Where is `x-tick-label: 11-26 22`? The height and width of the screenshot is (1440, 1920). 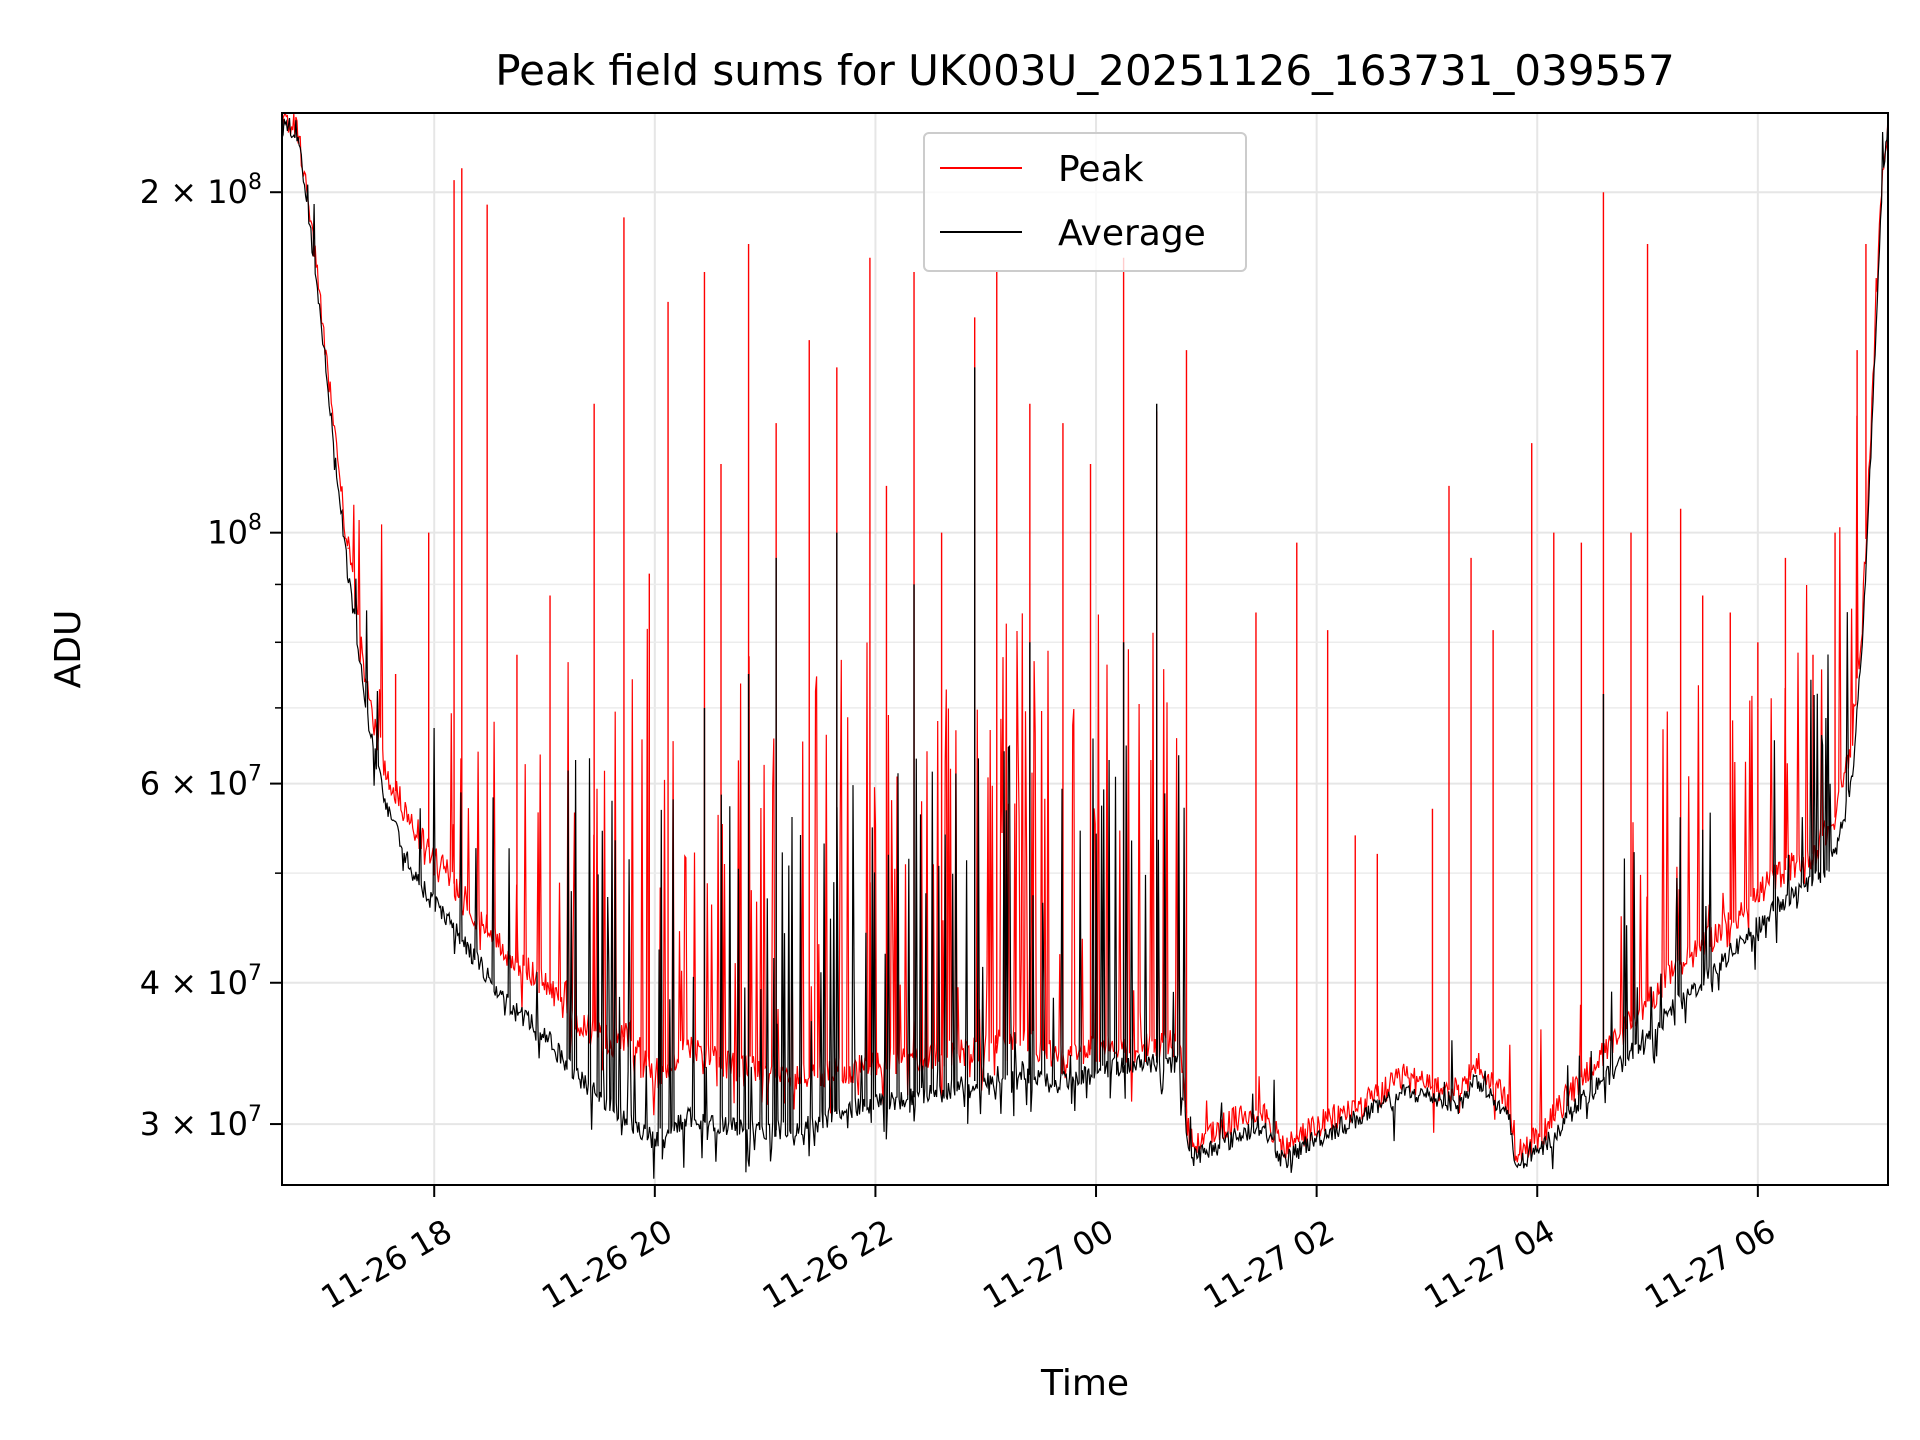
x-tick-label: 11-26 22 is located at coordinates (828, 1264).